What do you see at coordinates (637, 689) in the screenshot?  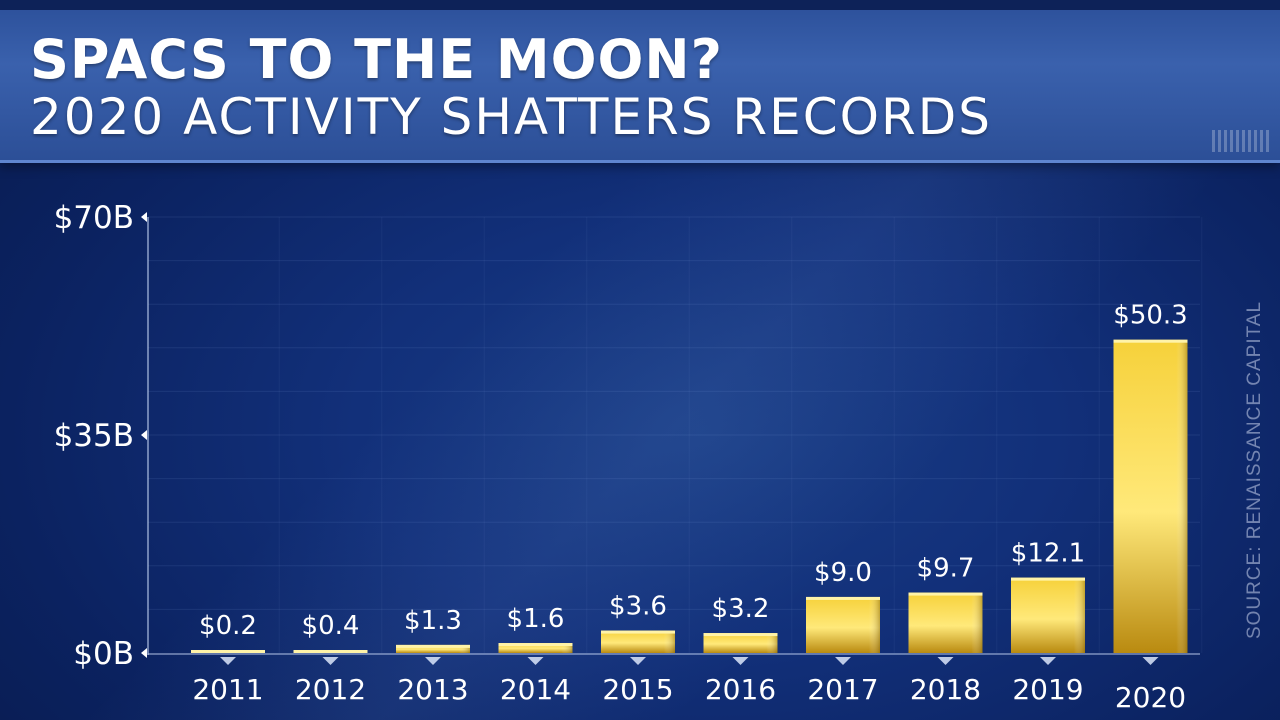 I see `x-tick-label: 2015` at bounding box center [637, 689].